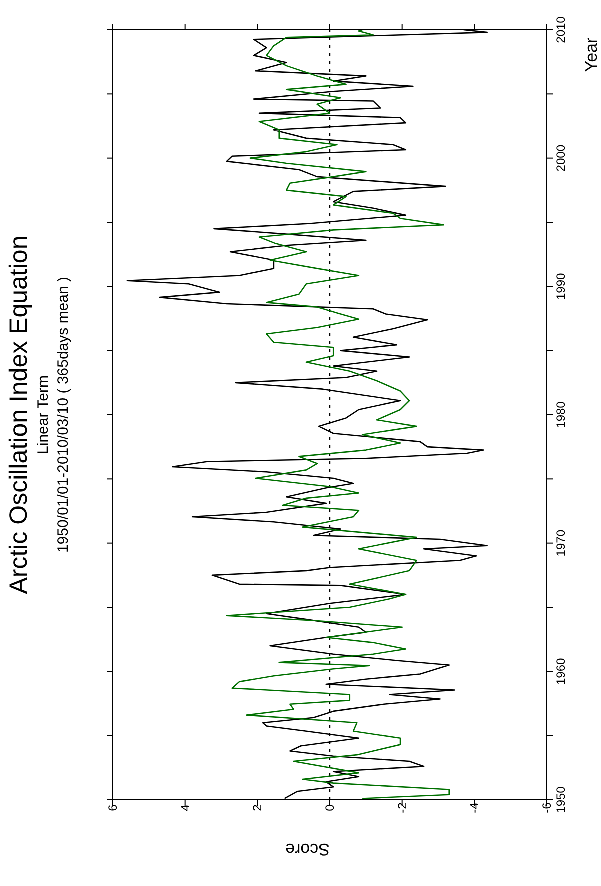 Image resolution: width=601 pixels, height=886 pixels. I want to click on y-axis-title: Year, so click(591, 54).